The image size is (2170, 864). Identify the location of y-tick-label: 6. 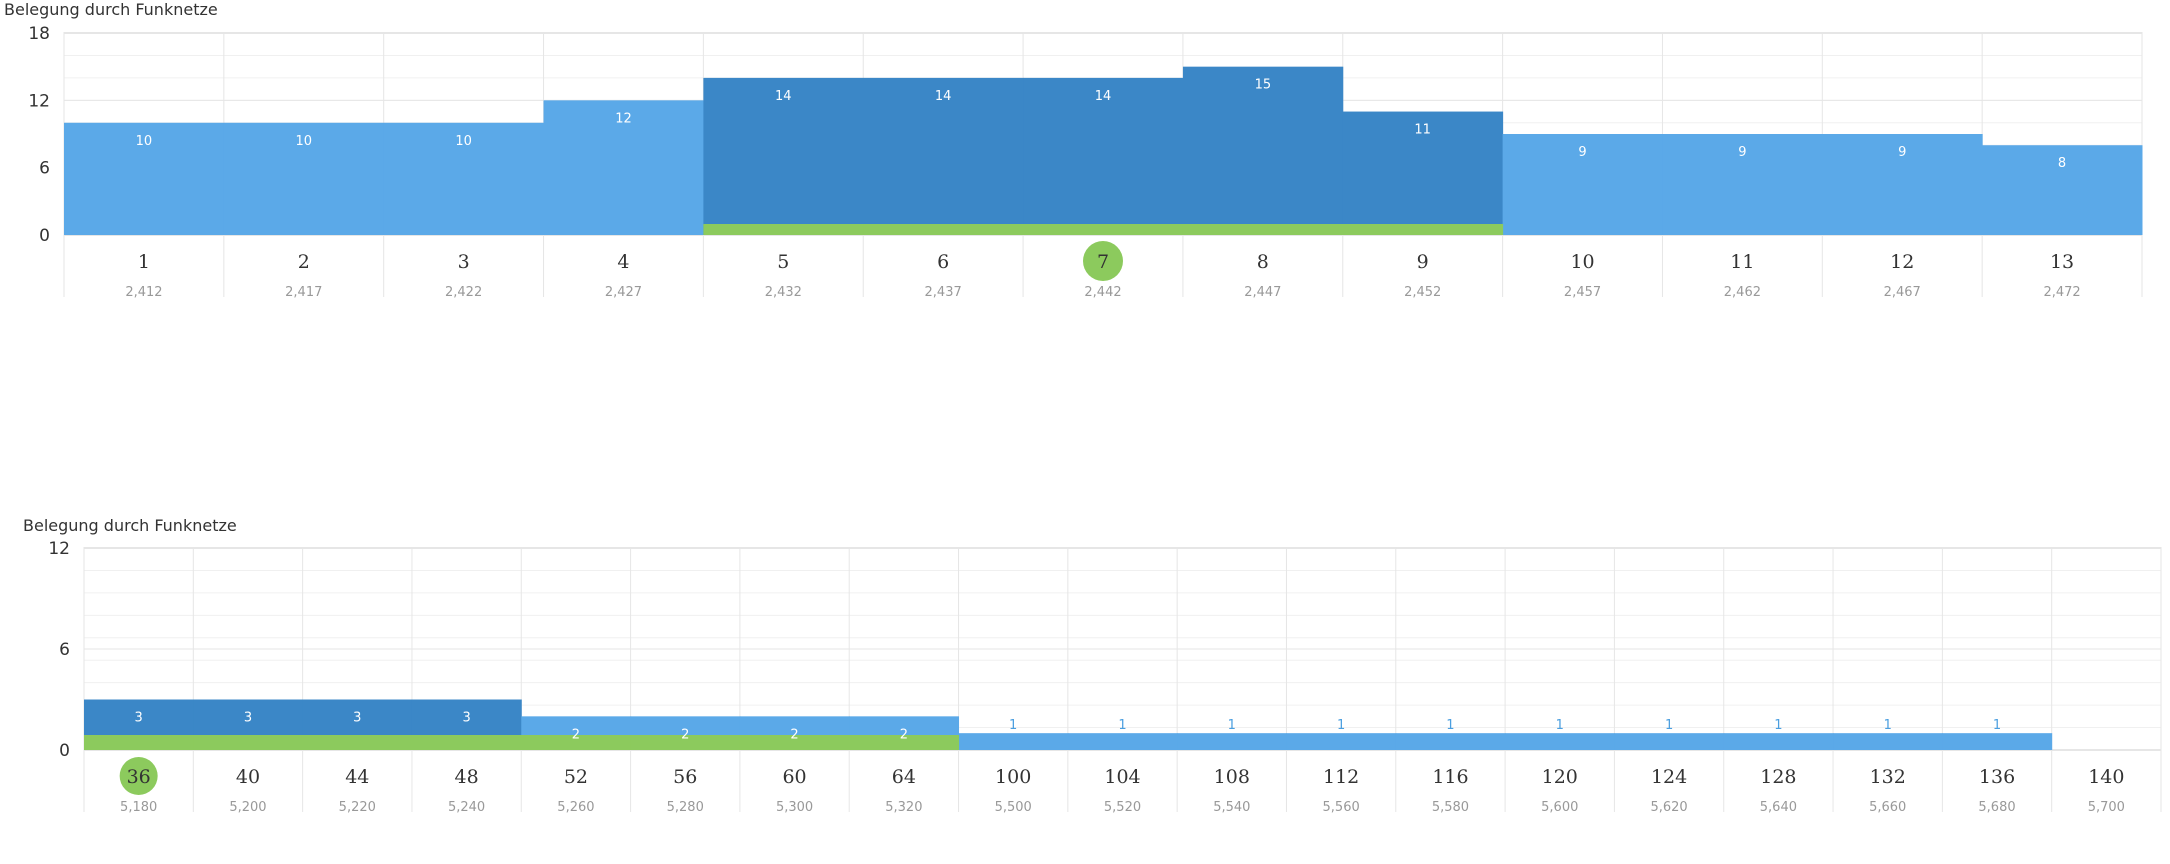
(44, 169).